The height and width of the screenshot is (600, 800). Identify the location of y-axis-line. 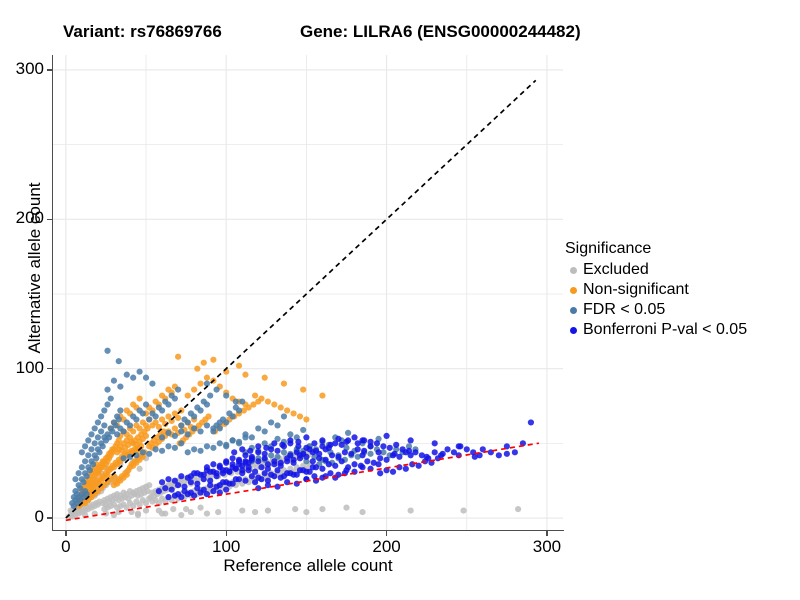
(53, 293).